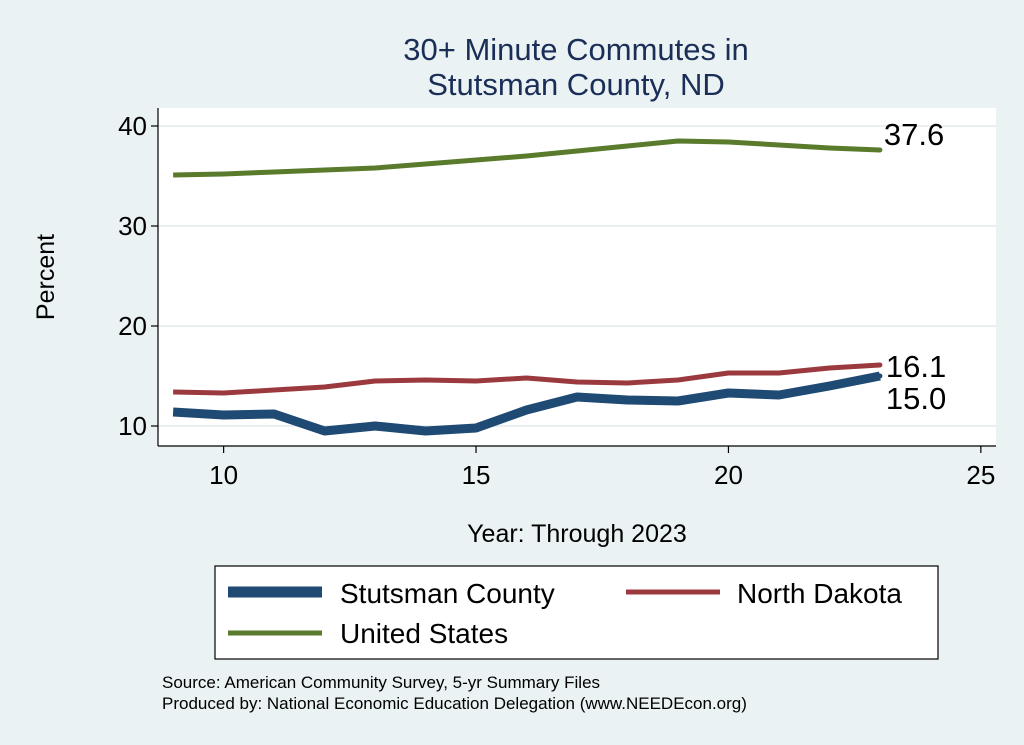 This screenshot has height=745, width=1024. What do you see at coordinates (447, 593) in the screenshot?
I see `legend-label-stutsman: Stutsman County` at bounding box center [447, 593].